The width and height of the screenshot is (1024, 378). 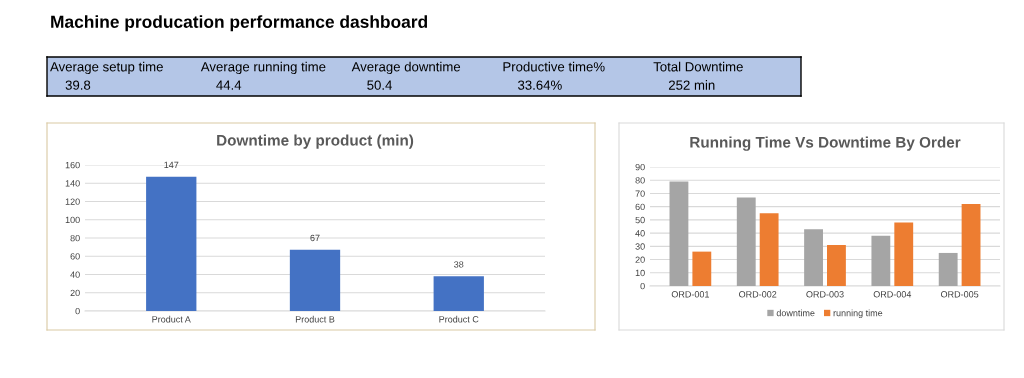 I want to click on y-tick-label: 90, so click(x=640, y=167).